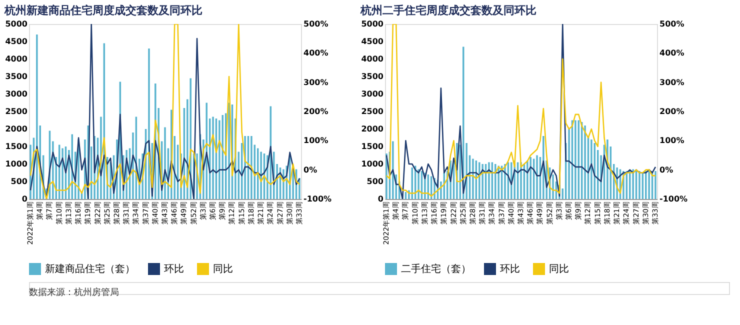 The image size is (740, 325). I want to click on legend-label: 新建商品住宅（套）, so click(90, 269).